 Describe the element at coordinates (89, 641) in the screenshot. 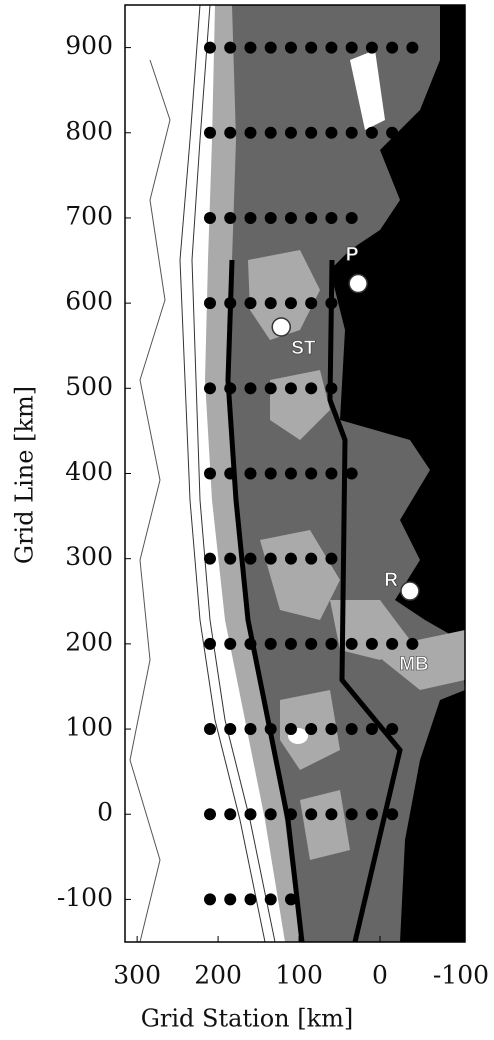

I see `y-tick-label: 200` at that location.